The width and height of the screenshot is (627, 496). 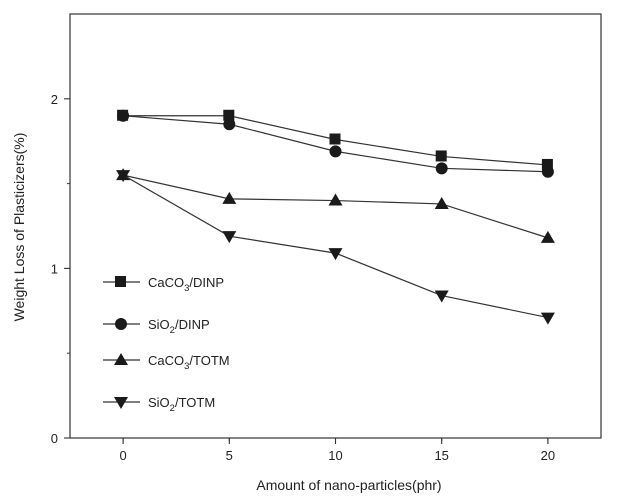 What do you see at coordinates (335, 455) in the screenshot?
I see `x-tick-label: 10` at bounding box center [335, 455].